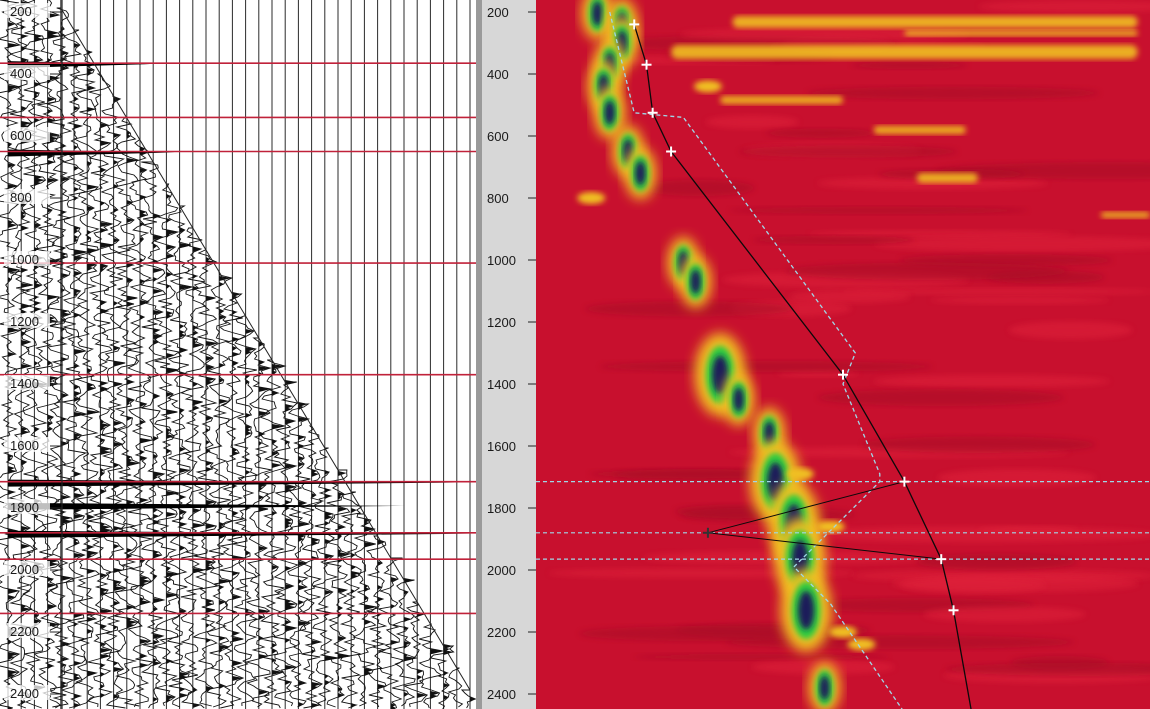  What do you see at coordinates (498, 12) in the screenshot?
I see `right-tick-label: 200` at bounding box center [498, 12].